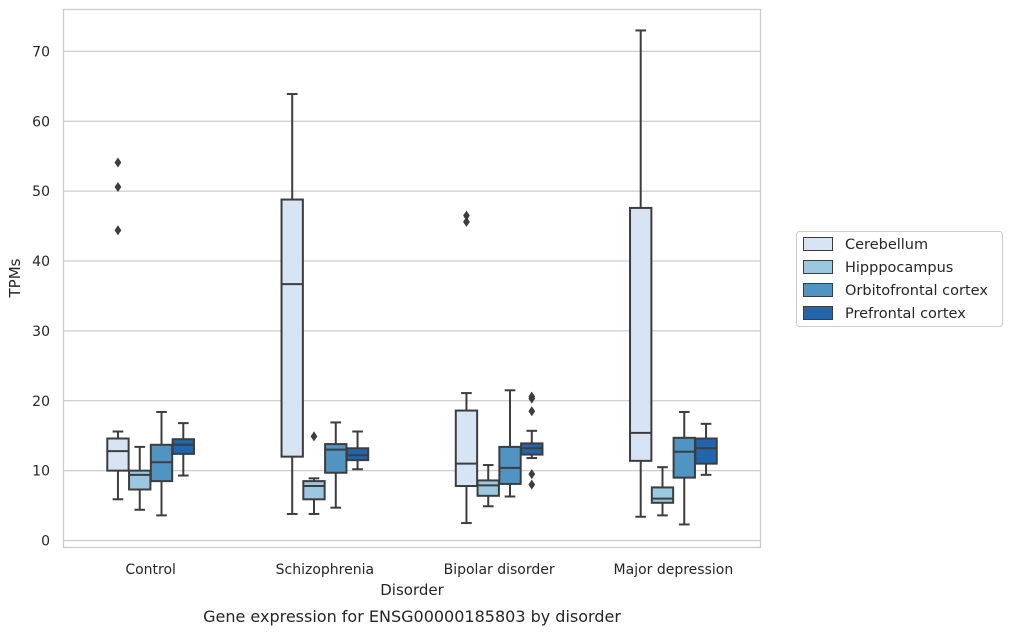 This screenshot has height=634, width=1013. What do you see at coordinates (499, 570) in the screenshot?
I see `x-tick-label: Bipolar disorder` at bounding box center [499, 570].